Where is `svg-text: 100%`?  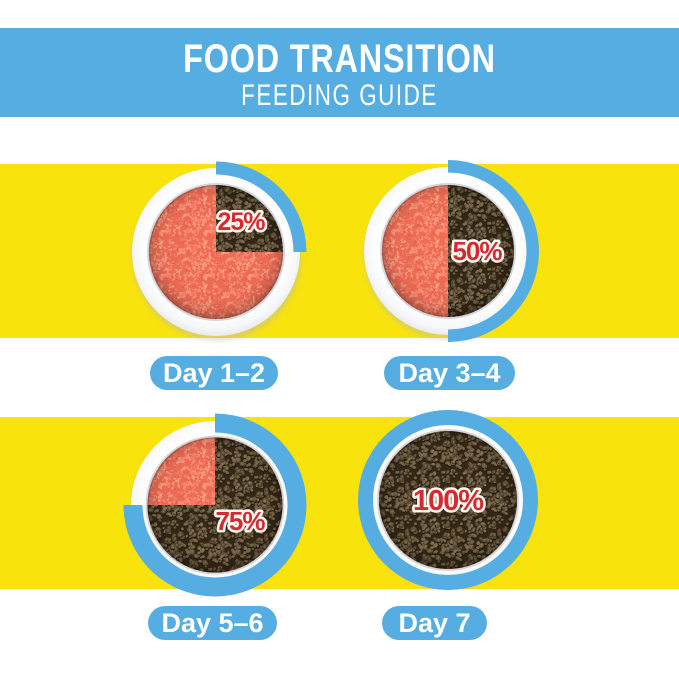 svg-text: 100% is located at coordinates (448, 501).